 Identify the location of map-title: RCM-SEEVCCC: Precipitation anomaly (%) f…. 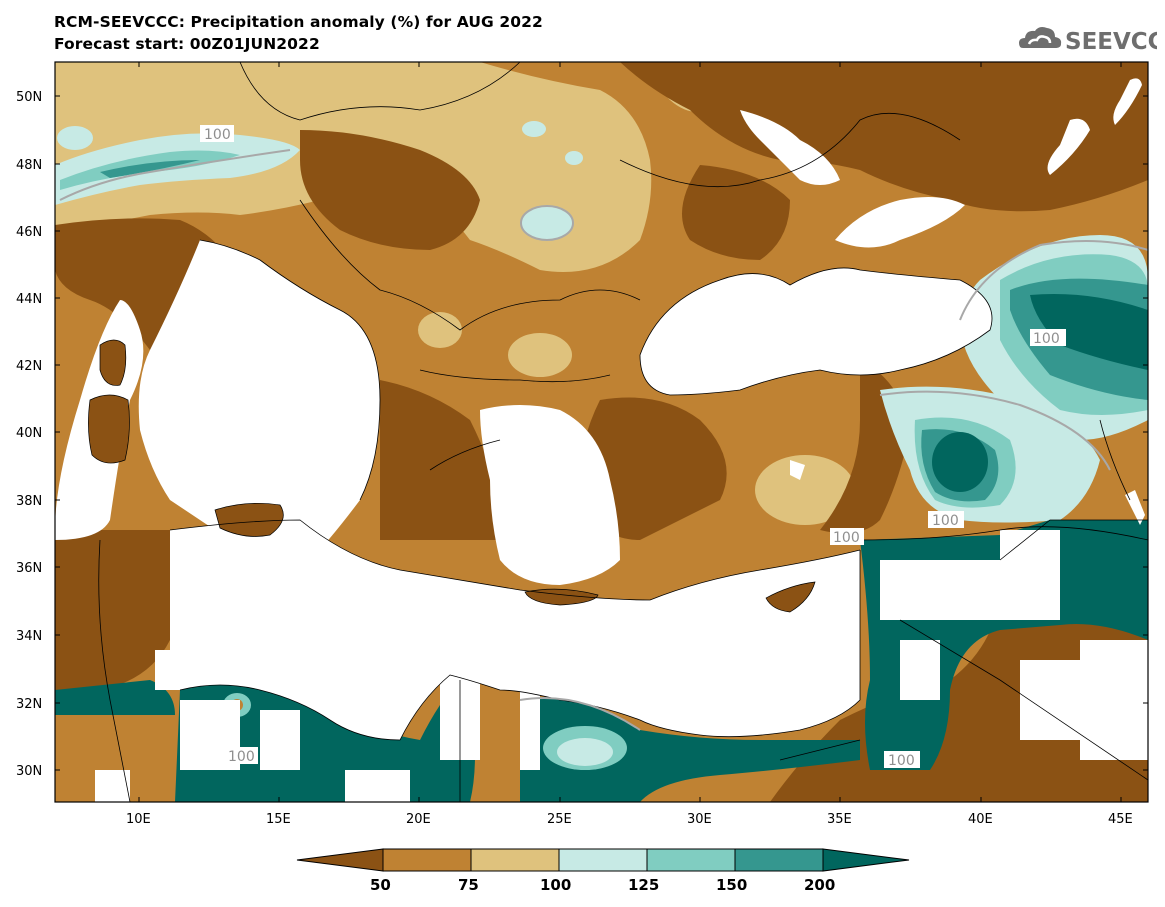
(298, 22).